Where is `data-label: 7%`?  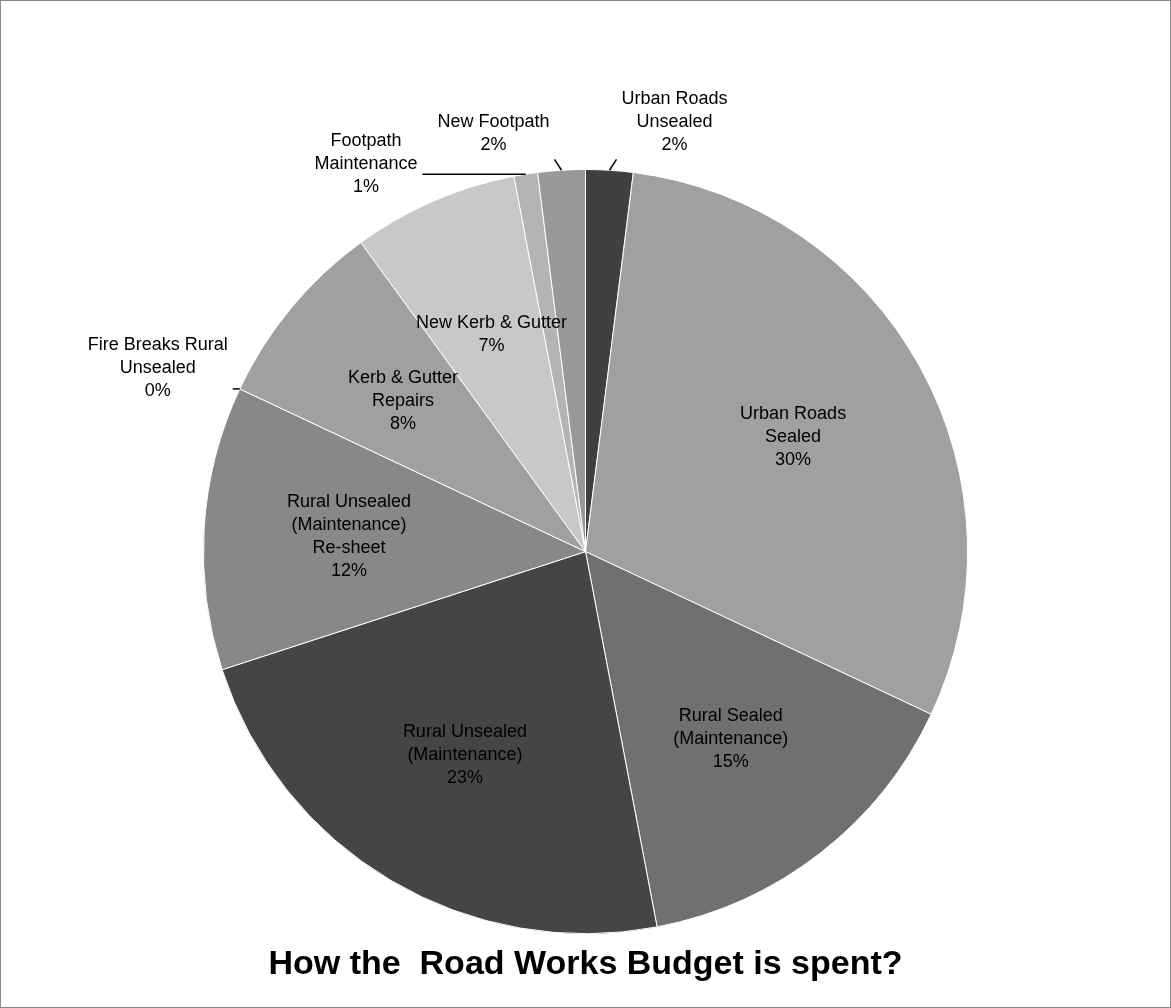 data-label: 7% is located at coordinates (491, 344).